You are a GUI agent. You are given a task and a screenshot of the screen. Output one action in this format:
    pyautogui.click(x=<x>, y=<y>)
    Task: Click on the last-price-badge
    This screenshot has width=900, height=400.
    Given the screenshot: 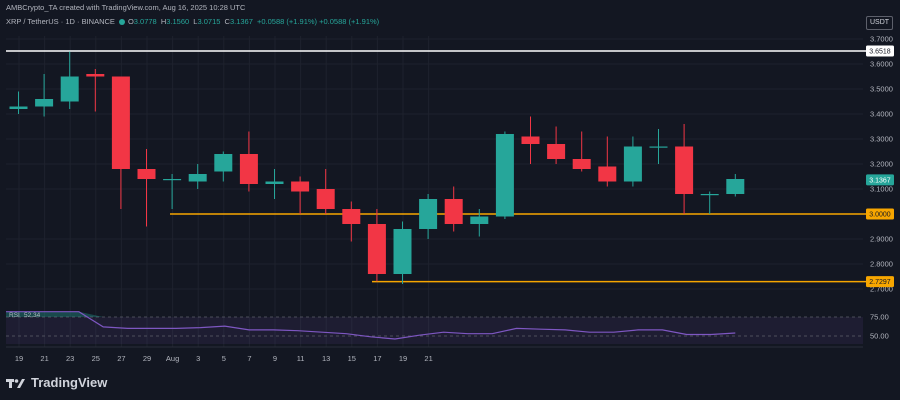 What is the action you would take?
    pyautogui.click(x=880, y=180)
    